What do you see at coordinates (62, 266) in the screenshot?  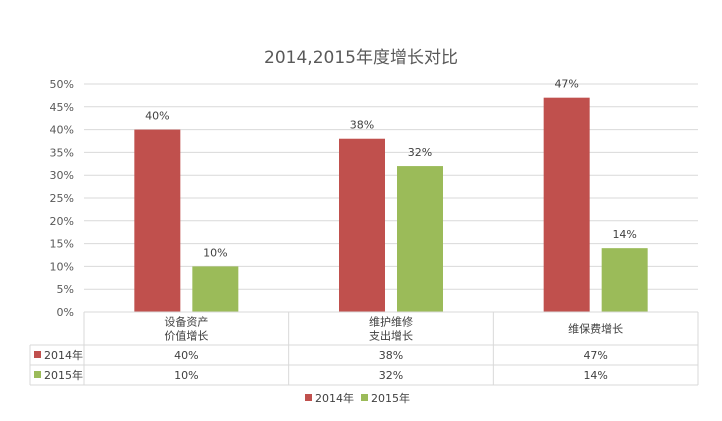 I see `y-tick-label: 10%` at bounding box center [62, 266].